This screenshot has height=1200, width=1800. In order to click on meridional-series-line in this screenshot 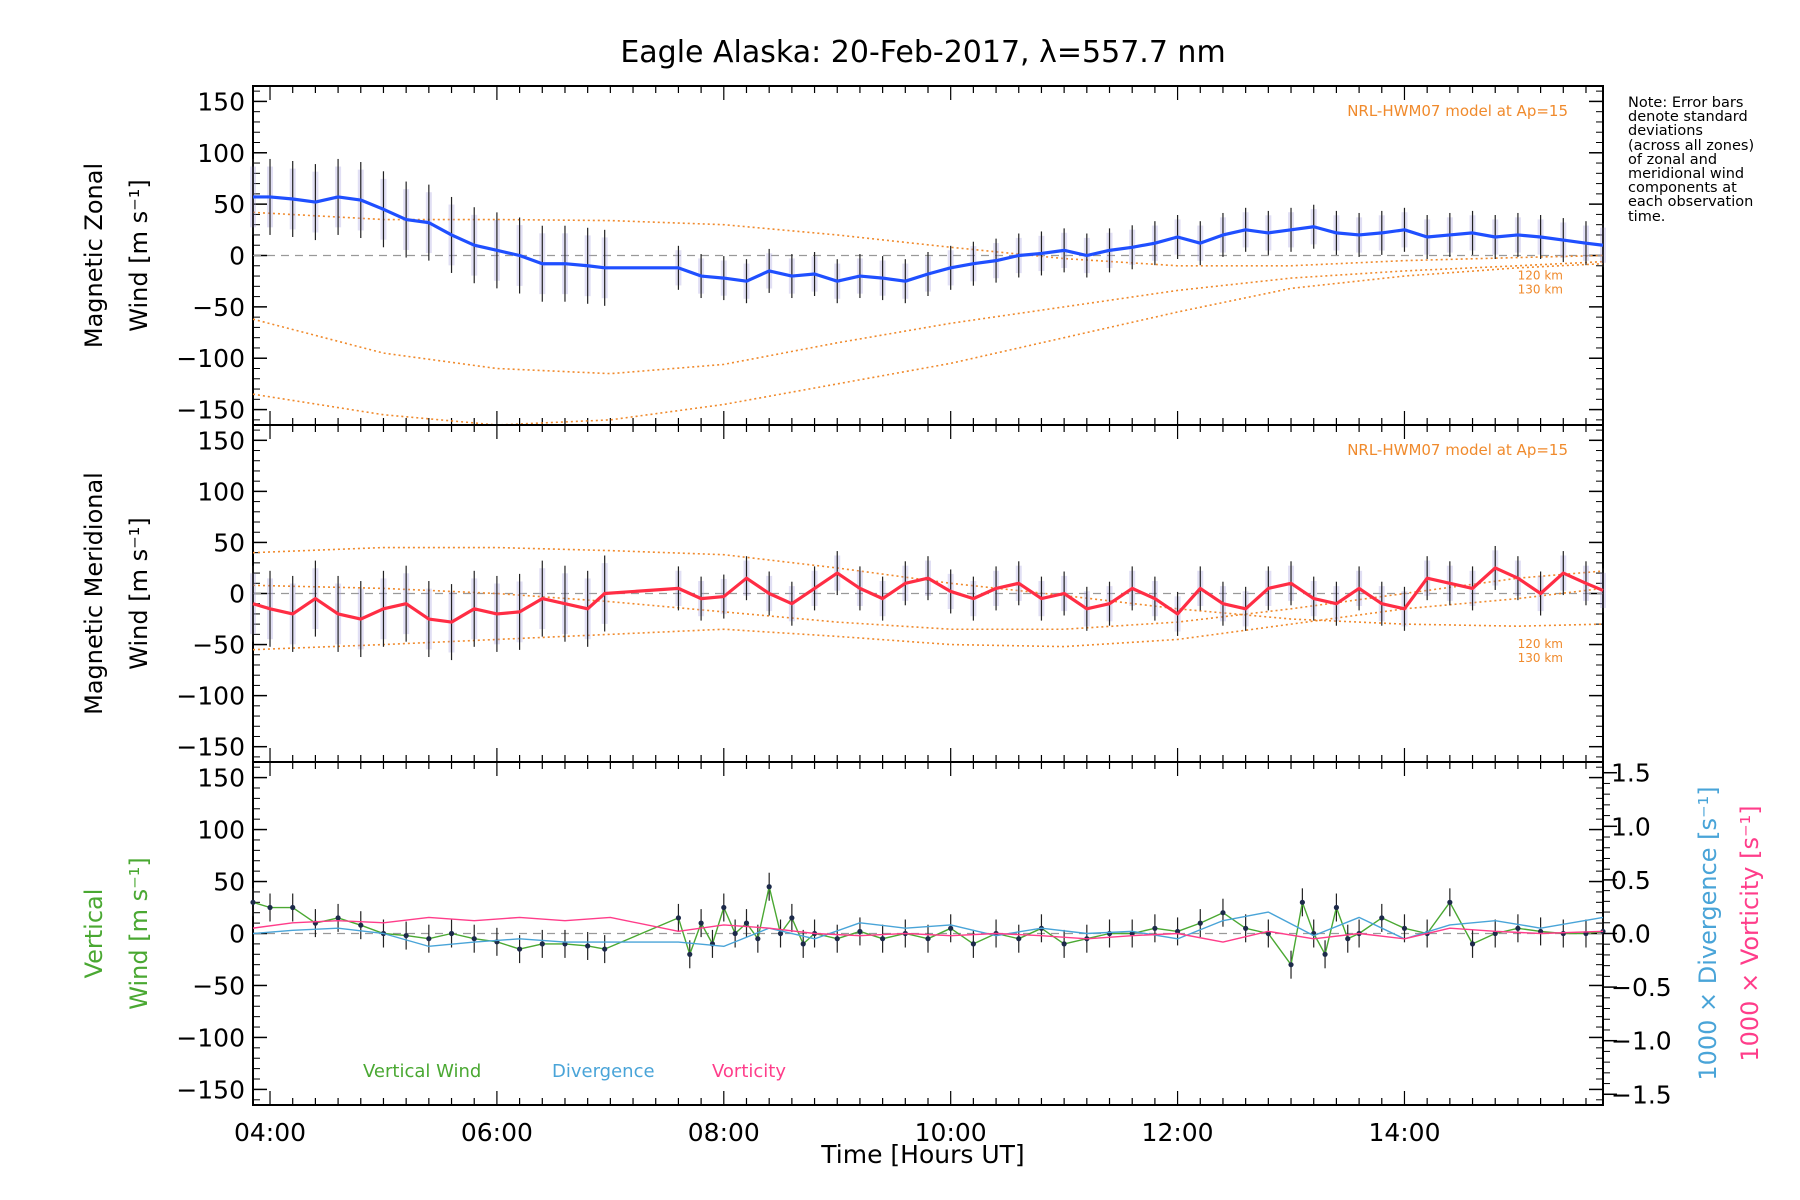, I will do `click(928, 595)`.